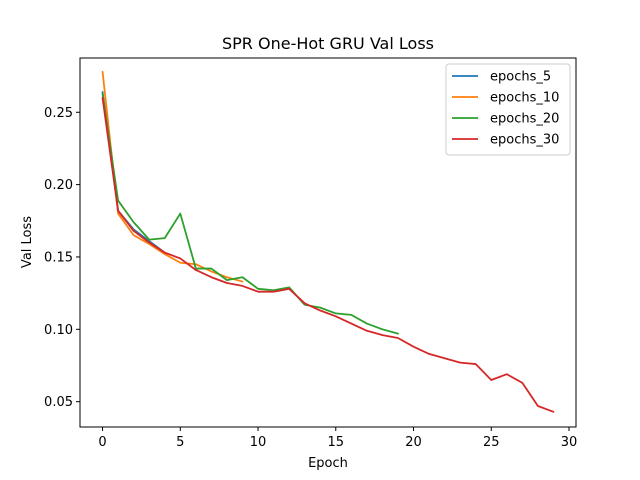 The image size is (640, 480). Describe the element at coordinates (336, 442) in the screenshot. I see `x-tick-label: 15` at that location.